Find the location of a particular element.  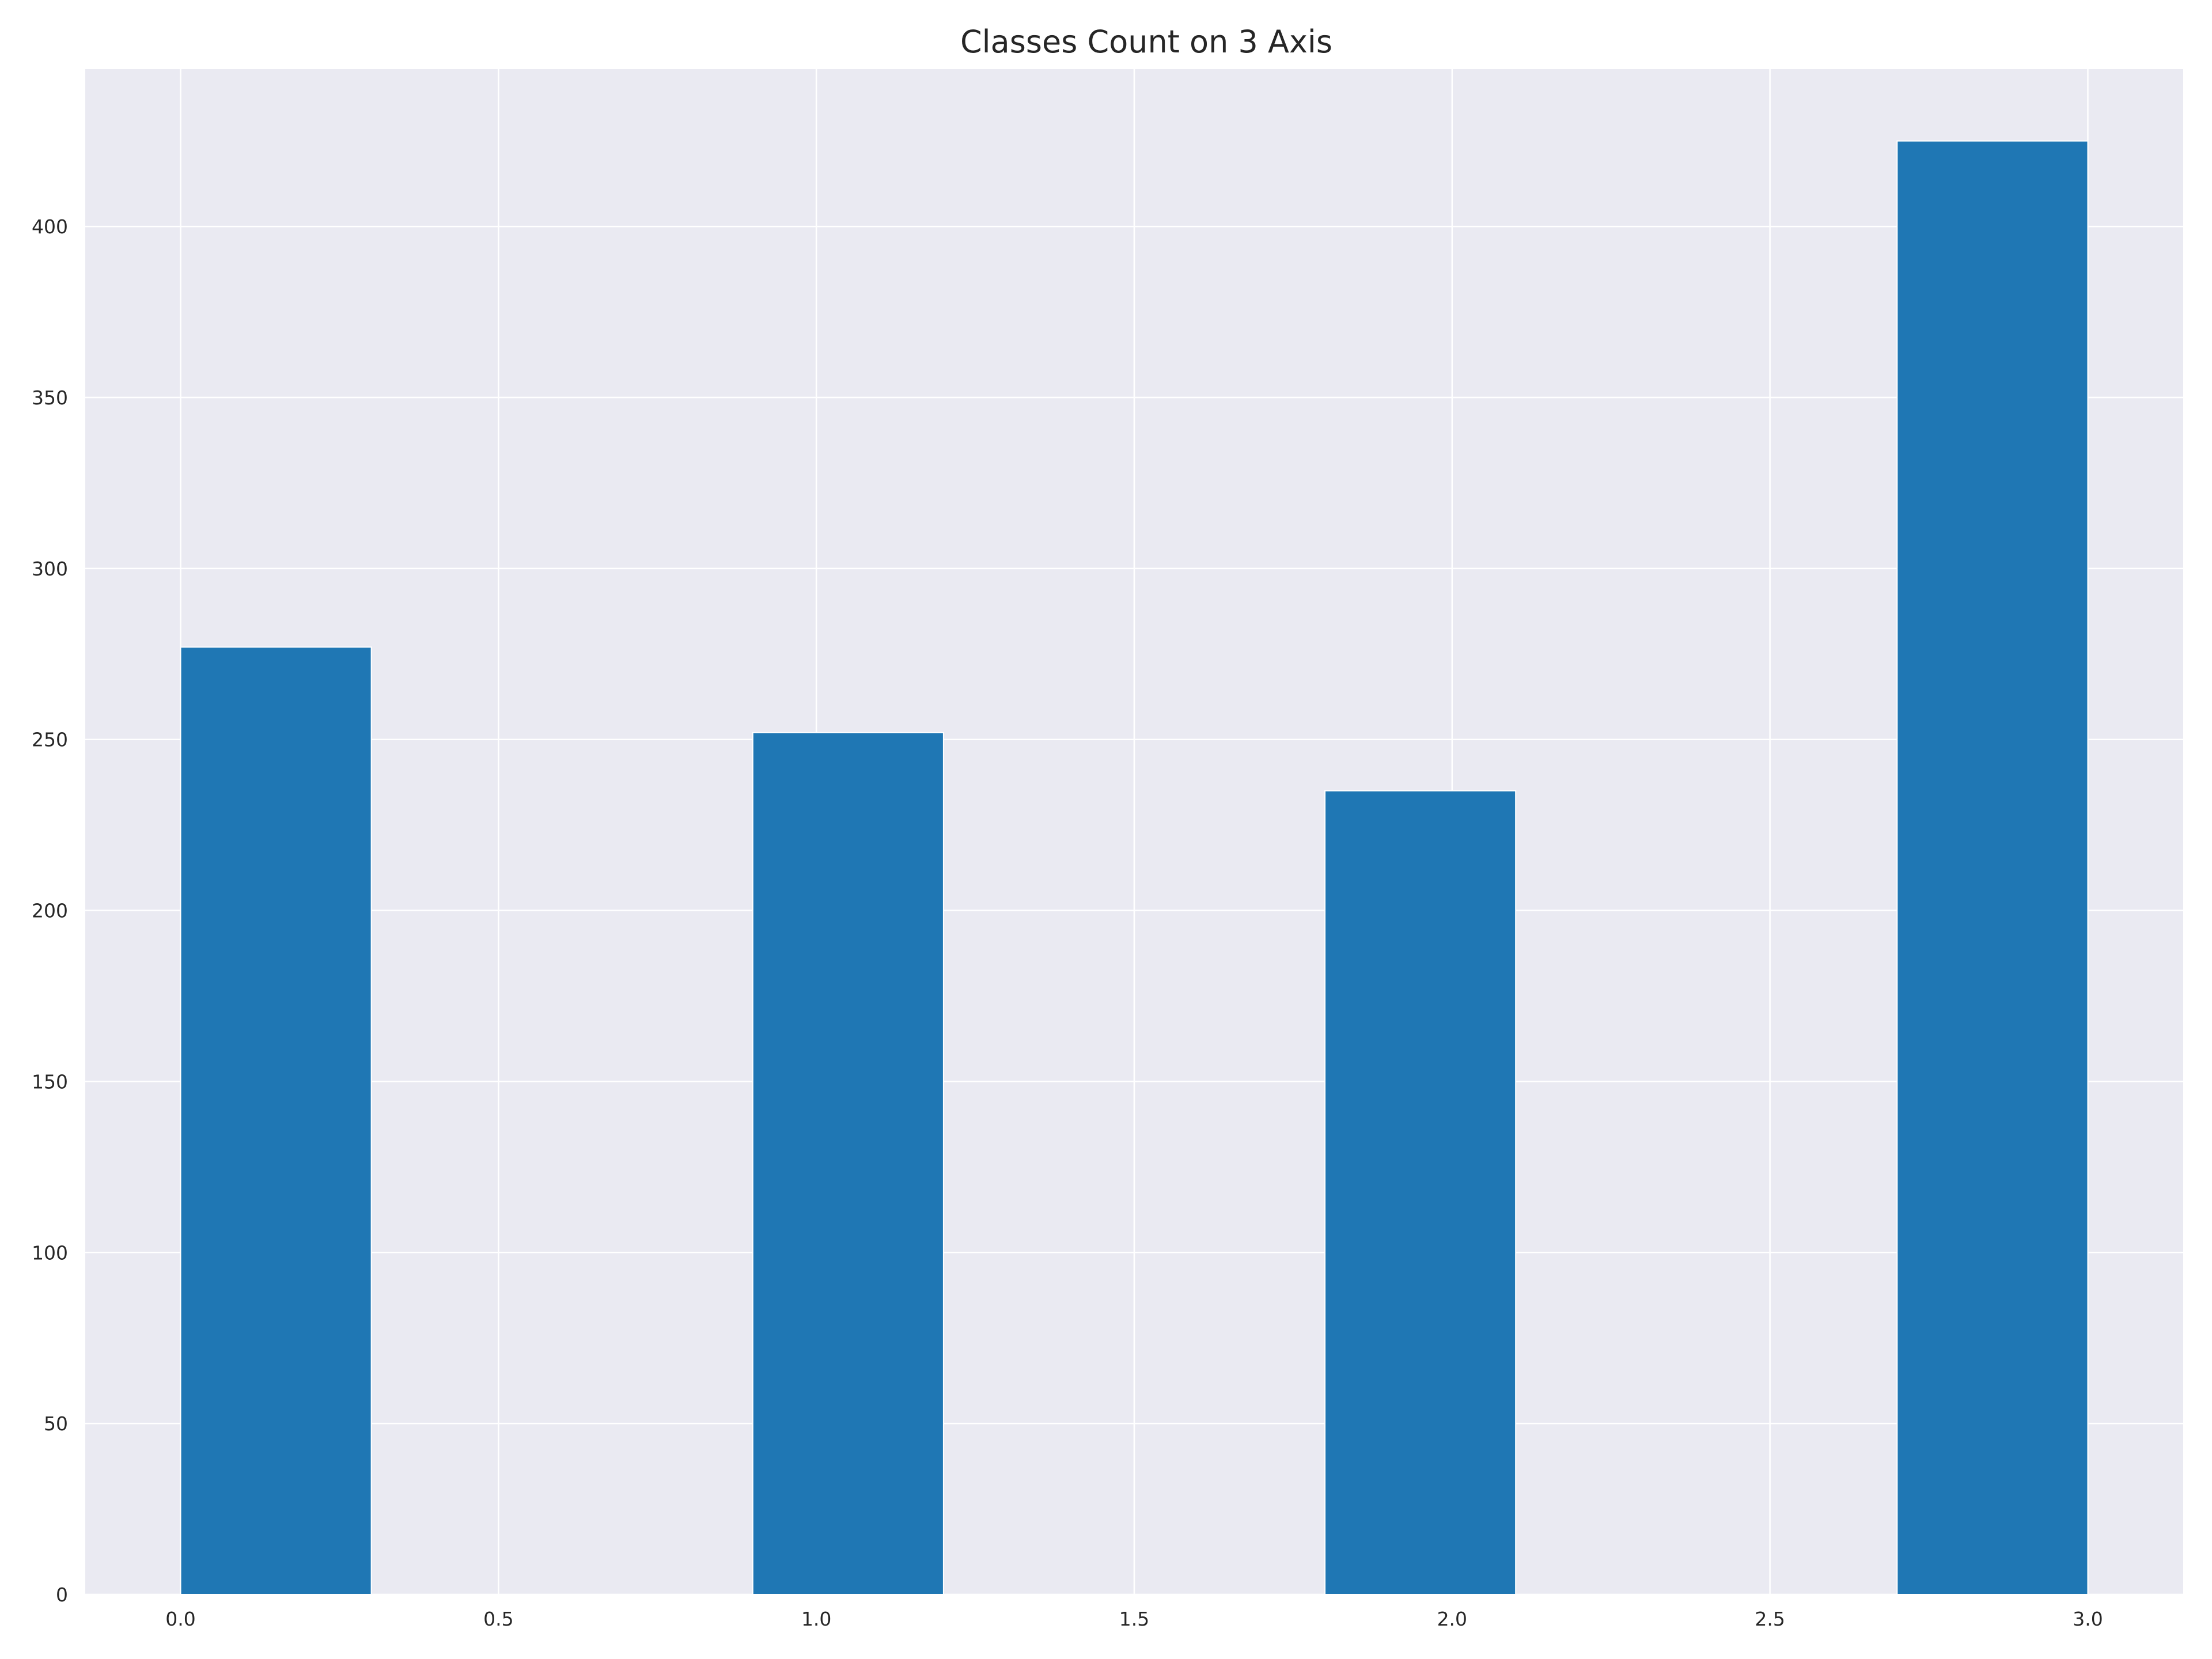

x-tick-label: 2.5 is located at coordinates (1770, 1619).